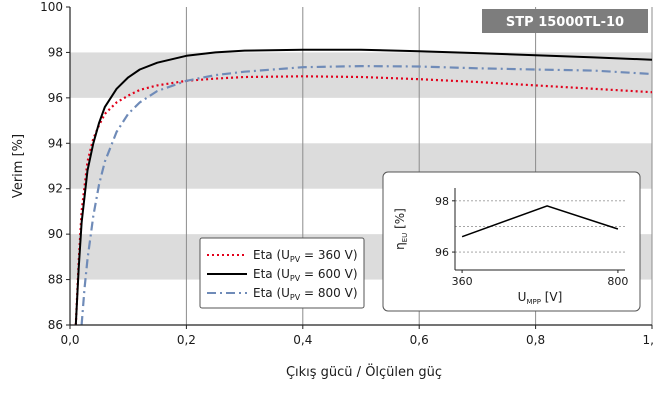  What do you see at coordinates (69, 340) in the screenshot?
I see `x-tick-label-0: 0,0` at bounding box center [69, 340].